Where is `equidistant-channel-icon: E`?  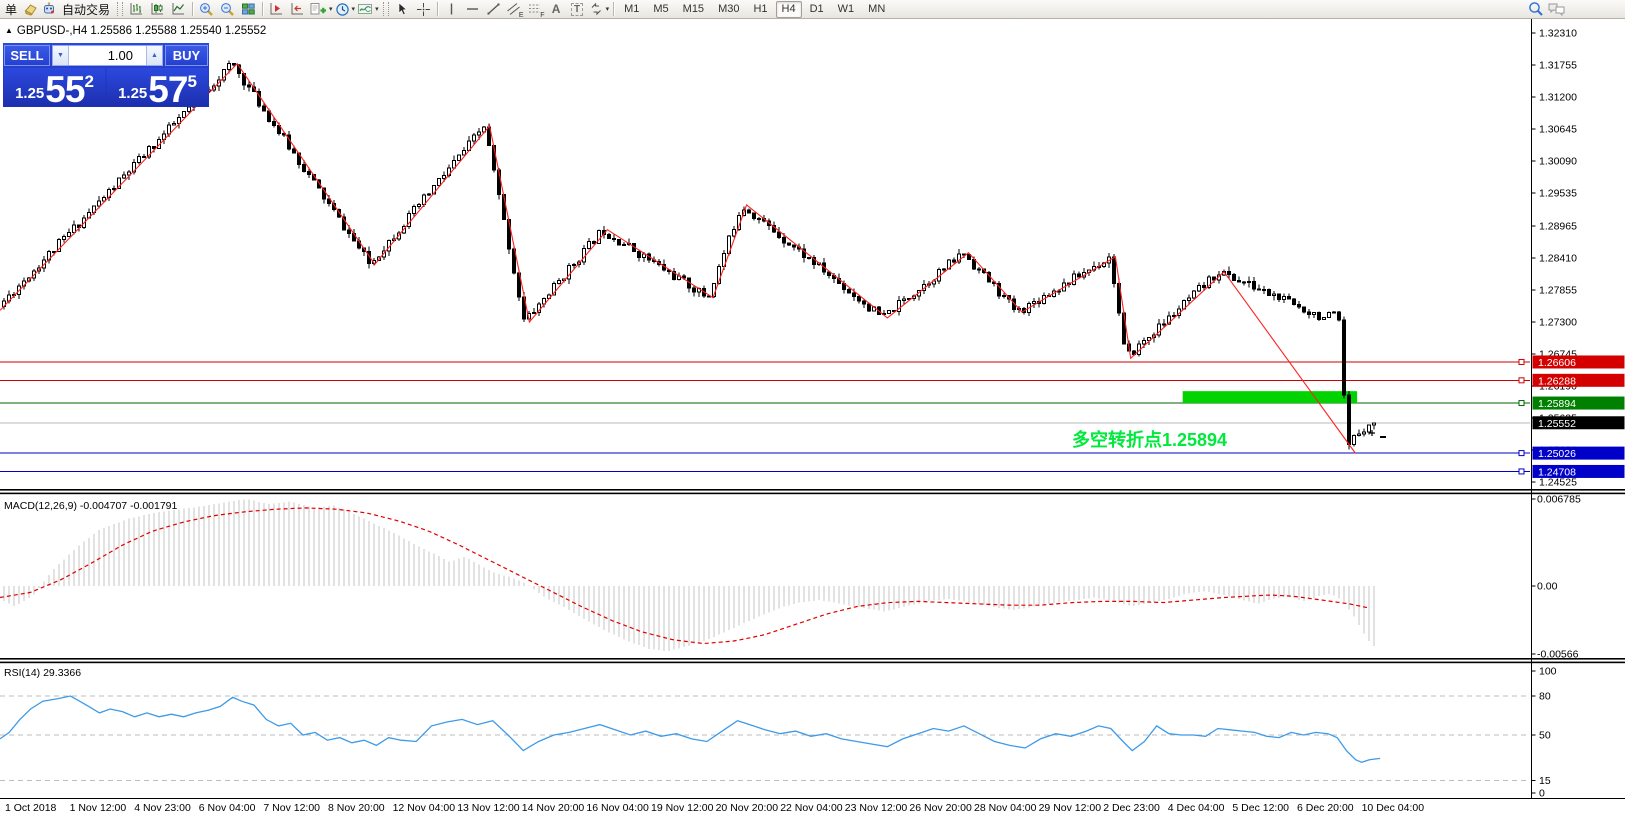 equidistant-channel-icon: E is located at coordinates (514, 9).